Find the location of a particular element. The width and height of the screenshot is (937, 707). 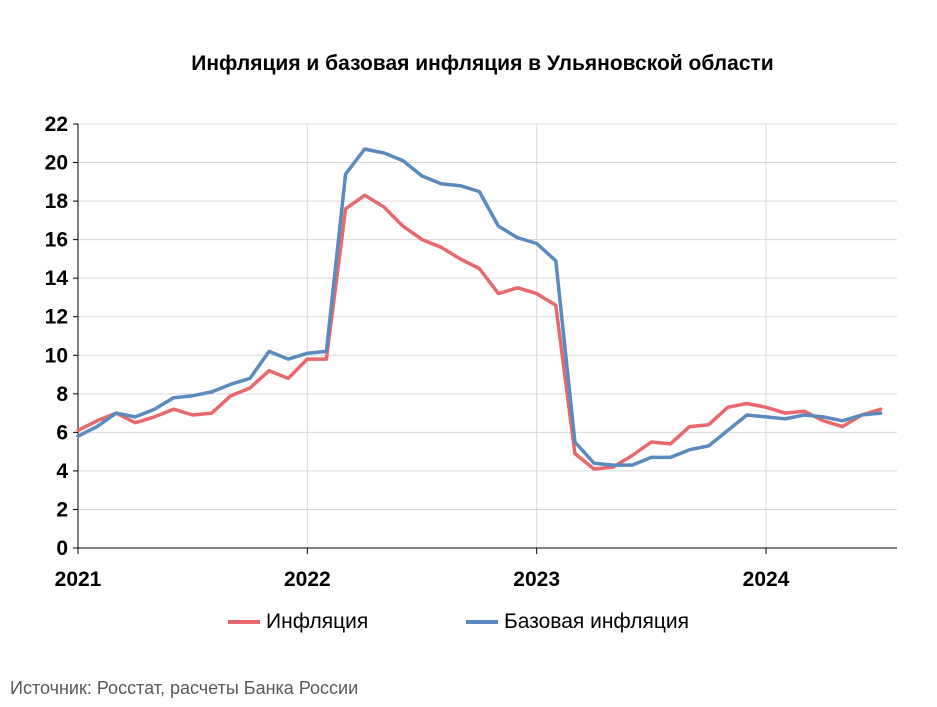

y-tick-label: 8 is located at coordinates (62, 394).